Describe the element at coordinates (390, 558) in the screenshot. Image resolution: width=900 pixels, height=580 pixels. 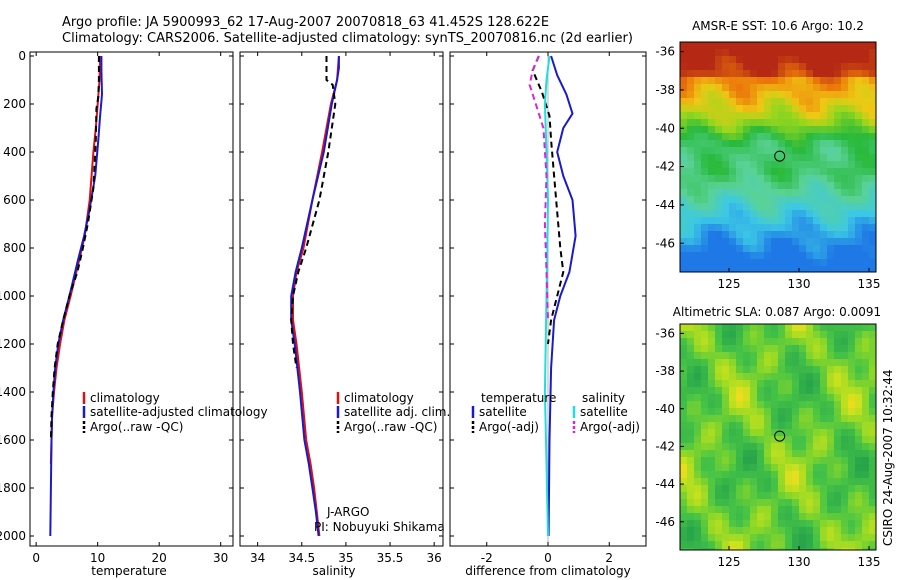
I see `x-tick-label: 35.5` at that location.